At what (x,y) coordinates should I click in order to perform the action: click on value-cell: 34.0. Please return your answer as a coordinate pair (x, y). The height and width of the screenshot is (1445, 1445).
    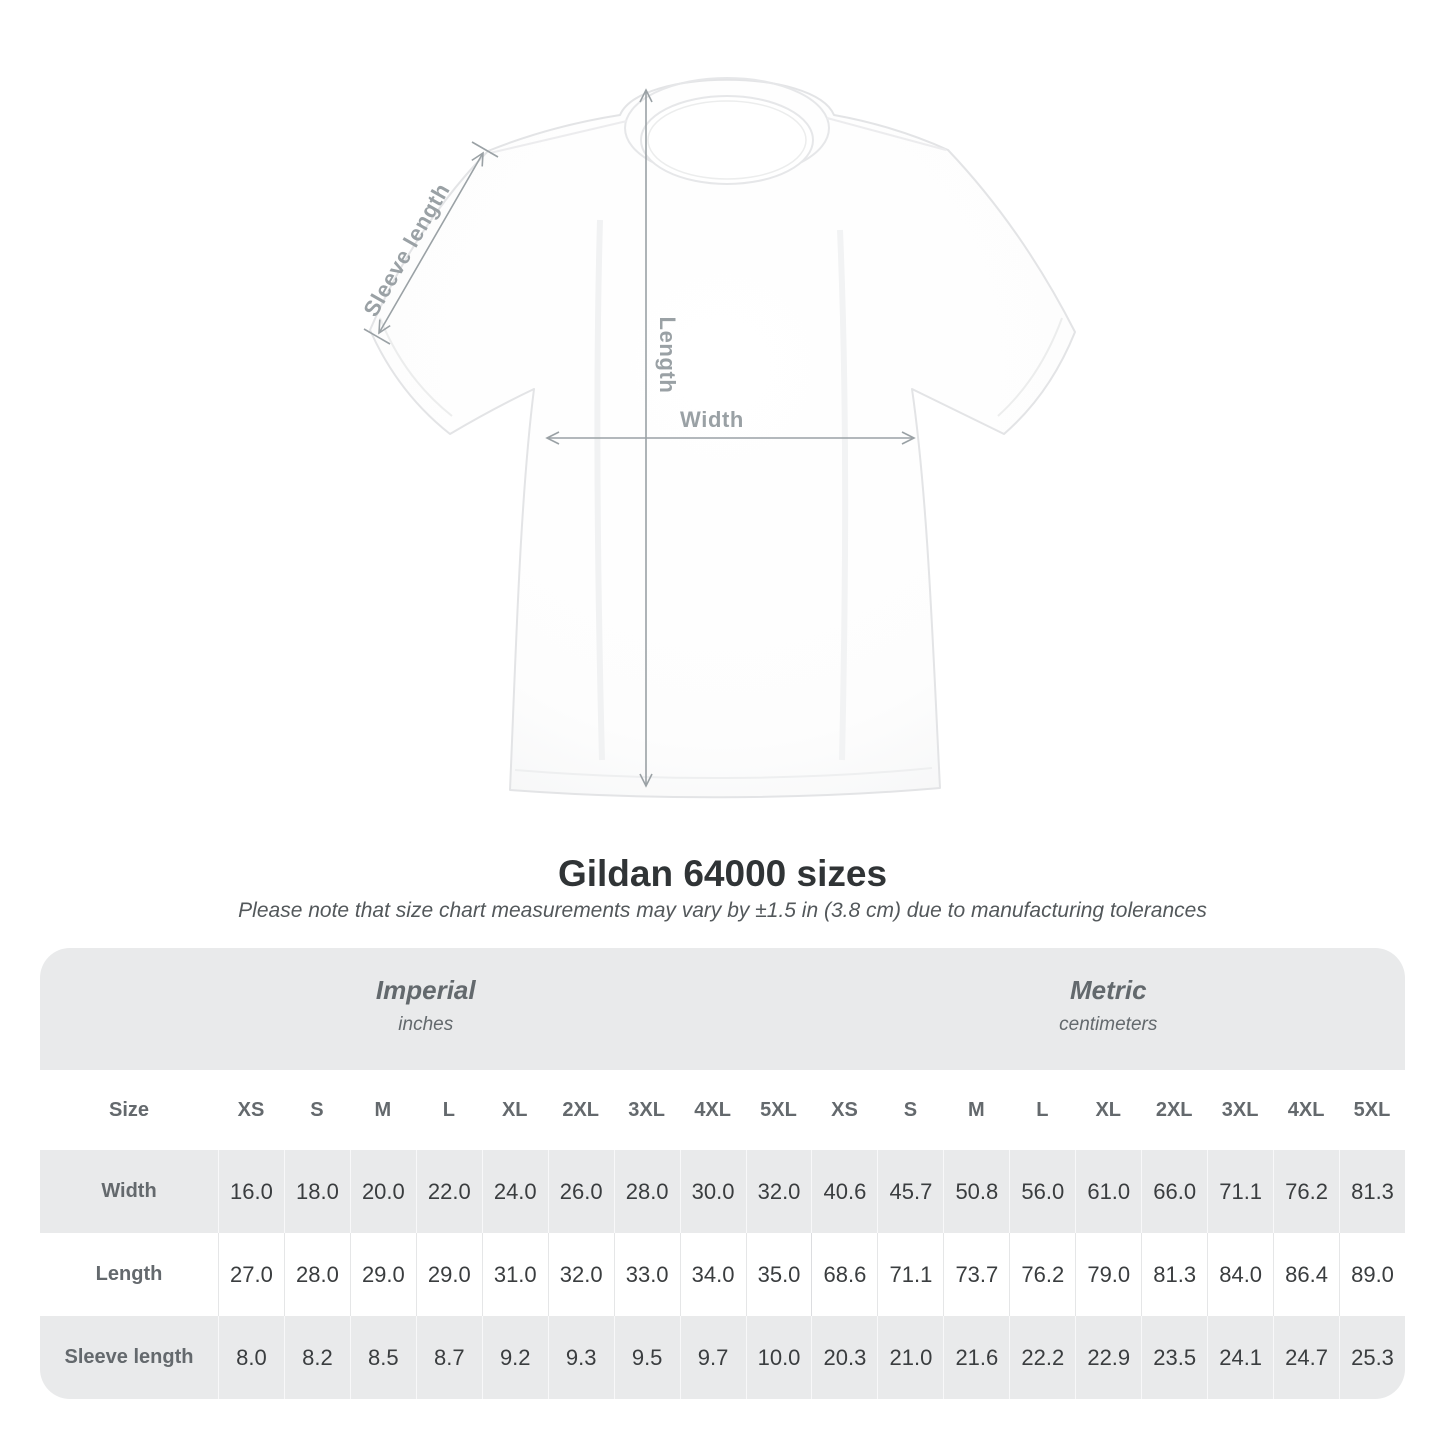
    Looking at the image, I should click on (712, 1274).